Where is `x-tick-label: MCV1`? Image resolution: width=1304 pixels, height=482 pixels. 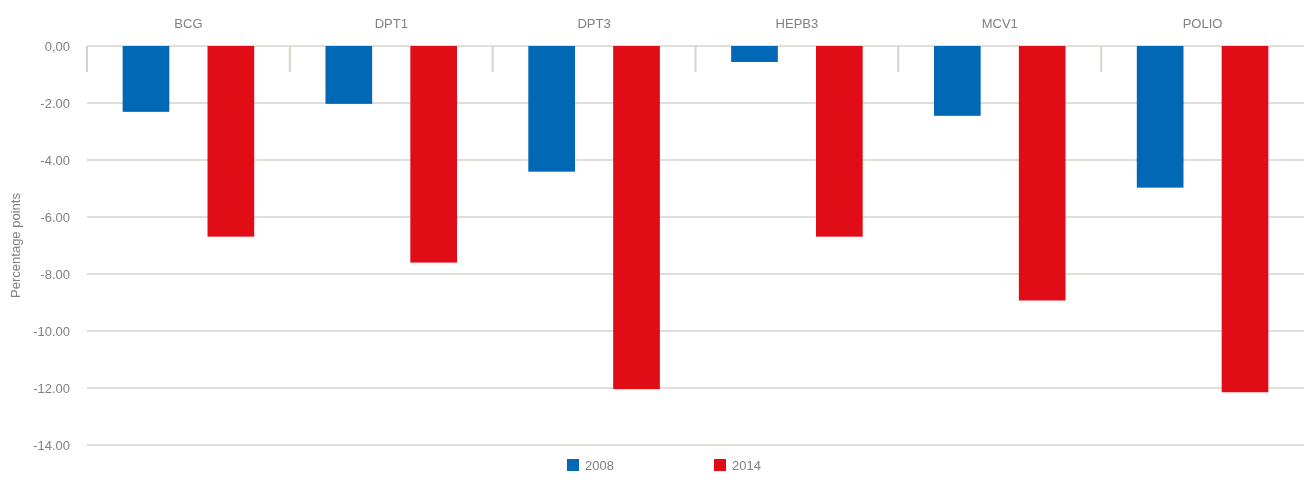
x-tick-label: MCV1 is located at coordinates (999, 23).